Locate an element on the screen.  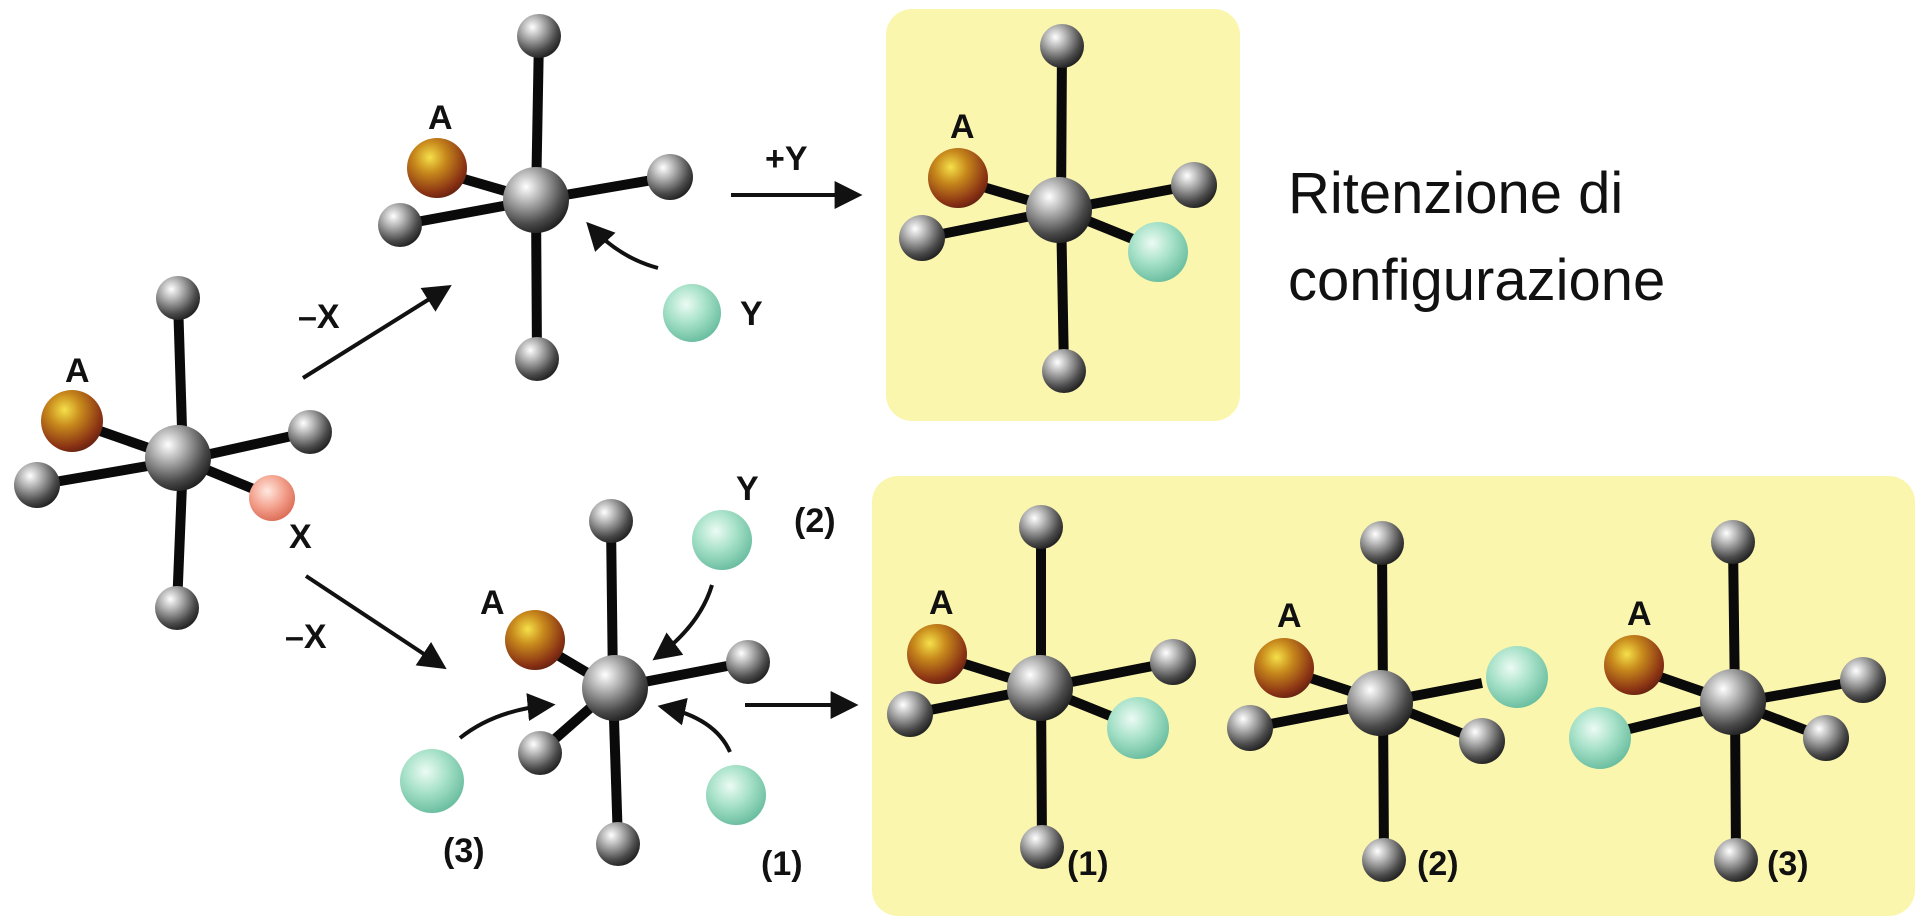
label-num: (1) is located at coordinates (1088, 864).